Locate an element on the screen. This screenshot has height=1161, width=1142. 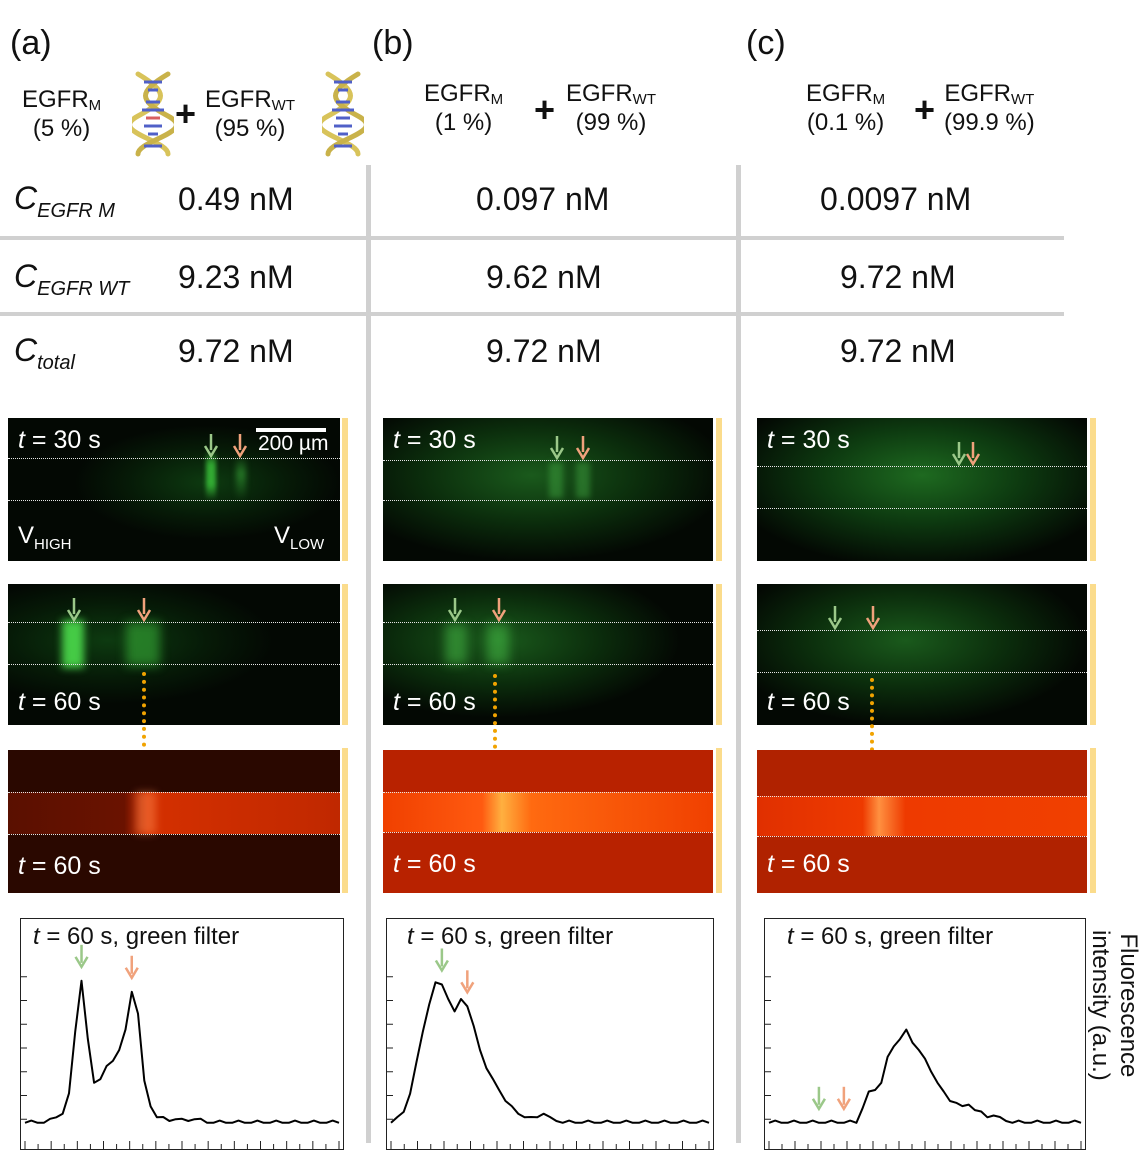
intensity-plot-a: t = 60 s, green filter is located at coordinates (182, 1034).